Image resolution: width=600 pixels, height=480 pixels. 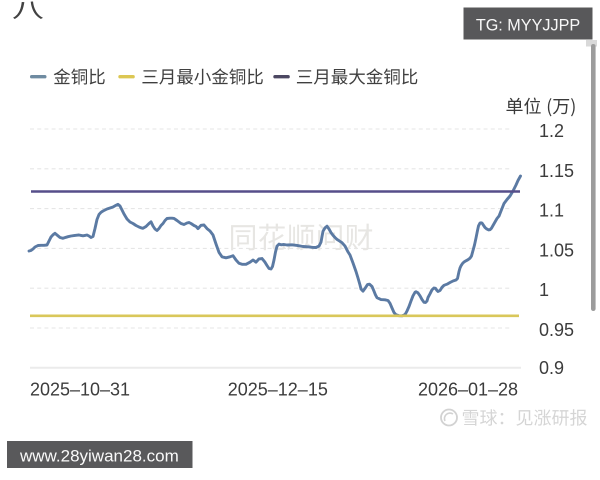 What do you see at coordinates (544, 290) in the screenshot?
I see `svg-text: 1` at bounding box center [544, 290].